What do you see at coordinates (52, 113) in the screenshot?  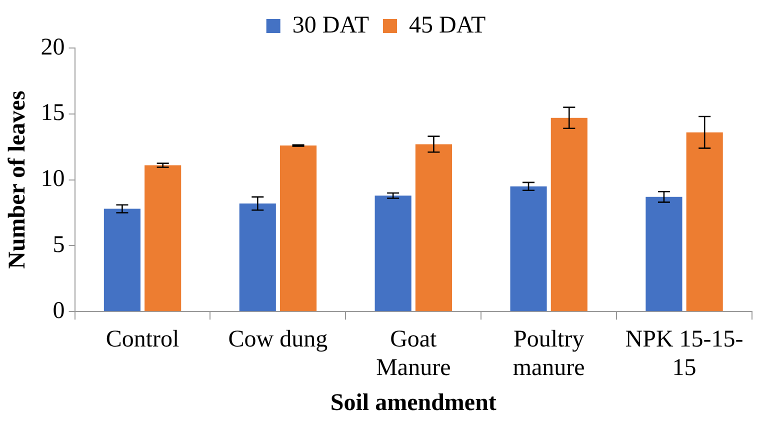 I see `y-tick-label: 15` at bounding box center [52, 113].